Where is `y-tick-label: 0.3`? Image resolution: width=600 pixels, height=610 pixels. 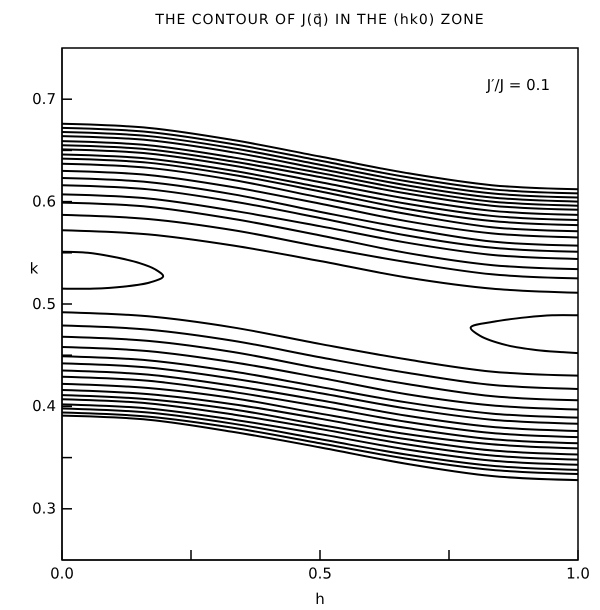
y-tick-label: 0.3 is located at coordinates (44, 509).